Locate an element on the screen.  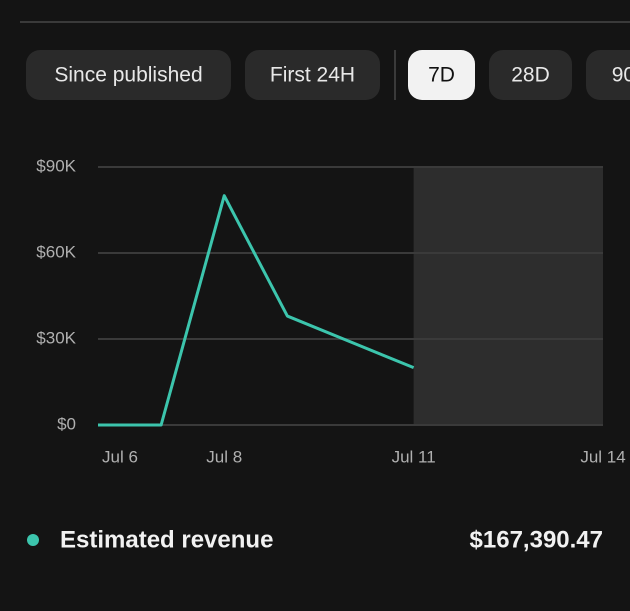
y-tick-label: $60K is located at coordinates (56, 251).